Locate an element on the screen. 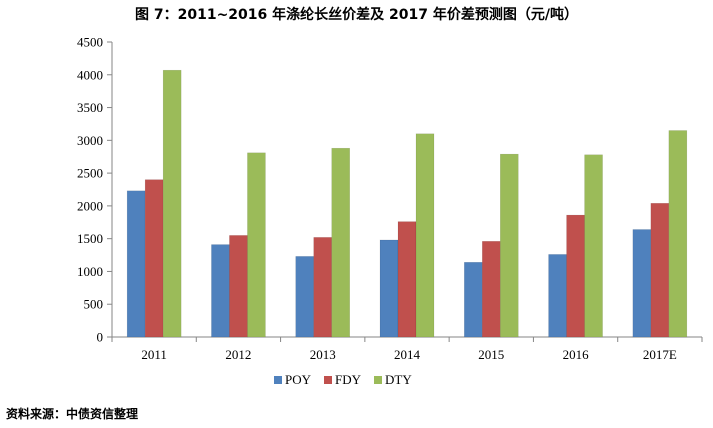 Image resolution: width=713 pixels, height=428 pixels. bar-dty-2011 is located at coordinates (172, 203).